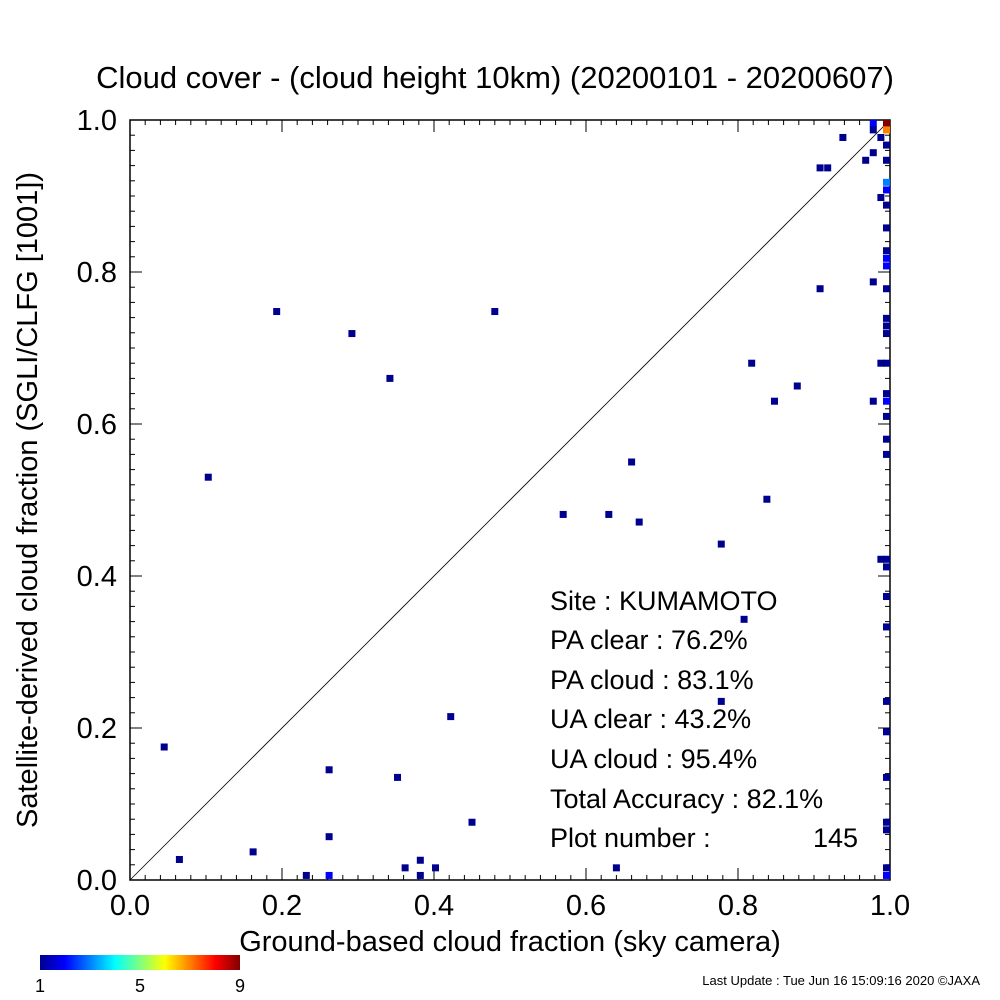  What do you see at coordinates (652, 680) in the screenshot?
I see `stat-pa-cloud: PA cloud : 83.1%` at bounding box center [652, 680].